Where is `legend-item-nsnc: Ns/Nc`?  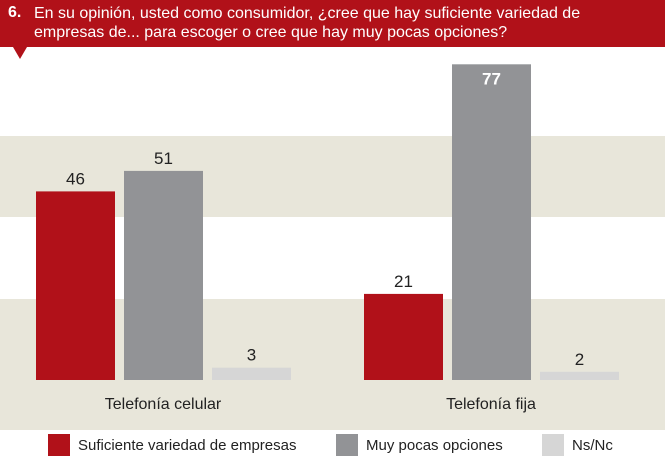
legend-item-nsnc: Ns/Nc is located at coordinates (577, 445).